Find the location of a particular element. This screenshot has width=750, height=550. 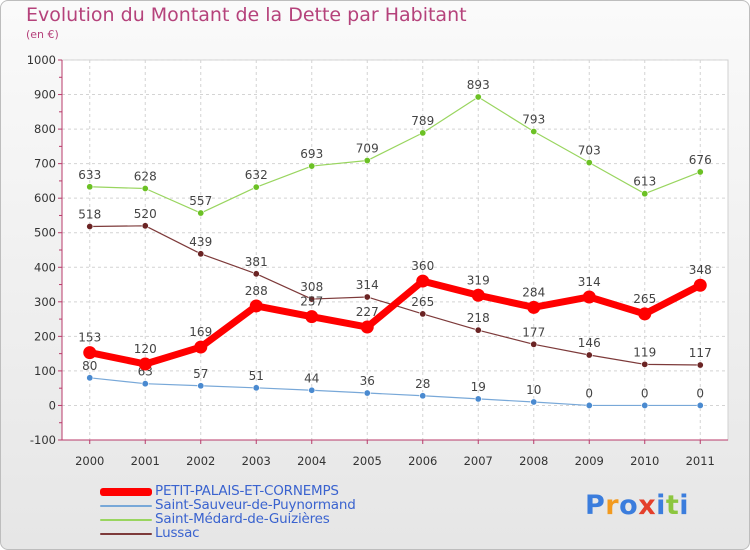

logo-letter: r is located at coordinates (612, 505).